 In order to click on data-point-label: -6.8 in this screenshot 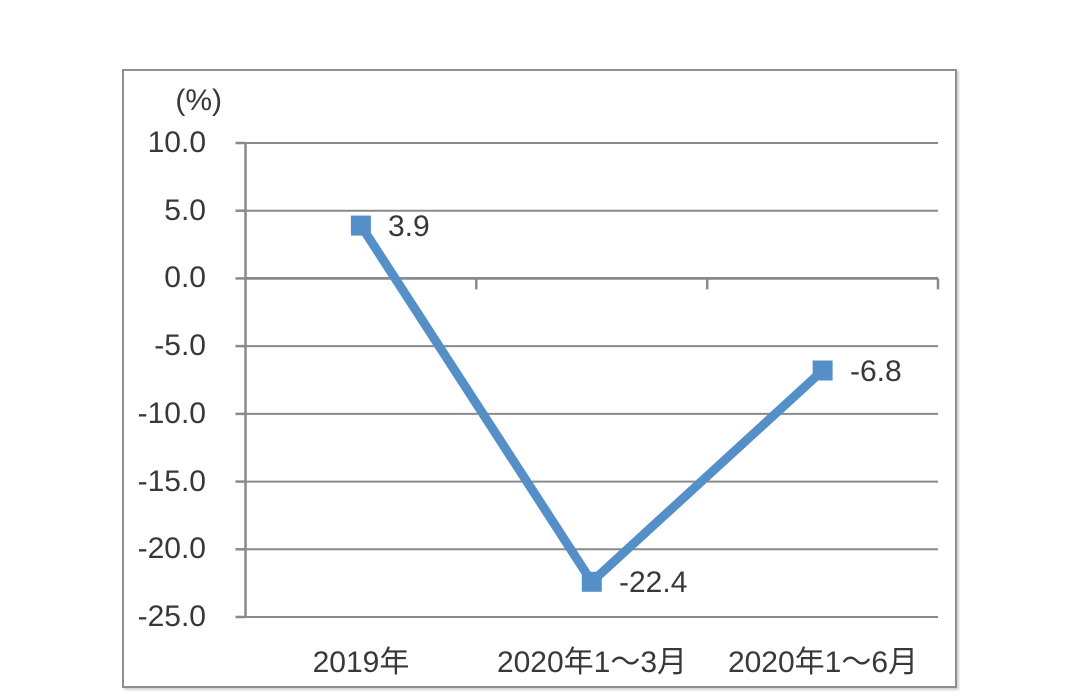, I will do `click(876, 371)`.